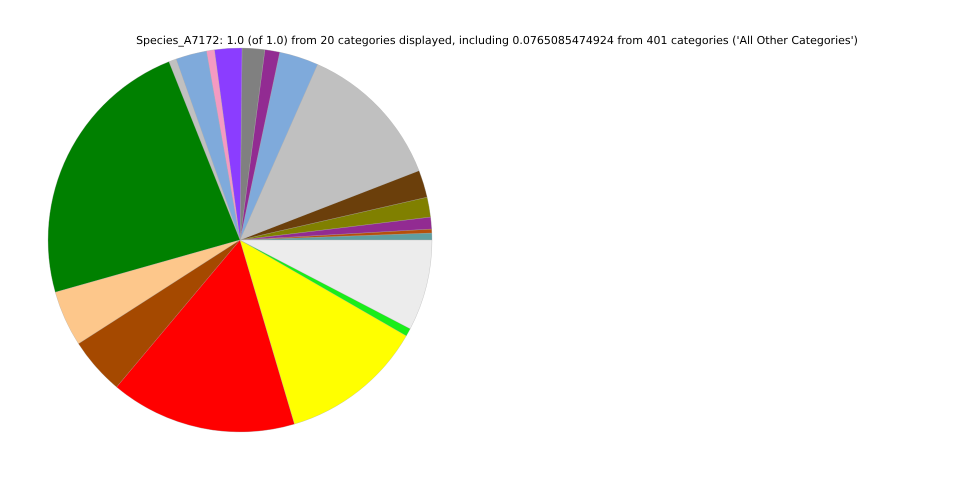 The image size is (960, 480). I want to click on text: Species_A7172: 1.0 (of 1.0) from 20 categories displayed, including 0.0765085474924 from 401 categories ('All Other Categories'), so click(497, 40).